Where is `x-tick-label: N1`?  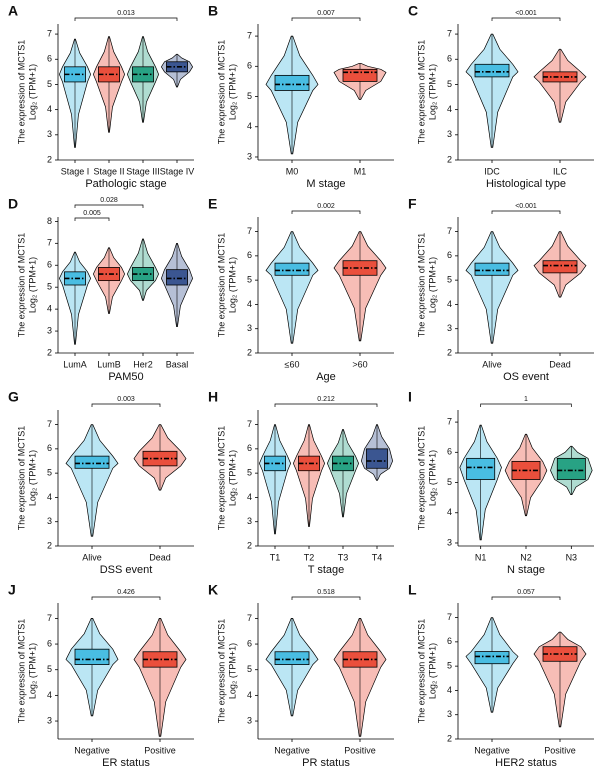
x-tick-label: N1 is located at coordinates (481, 557).